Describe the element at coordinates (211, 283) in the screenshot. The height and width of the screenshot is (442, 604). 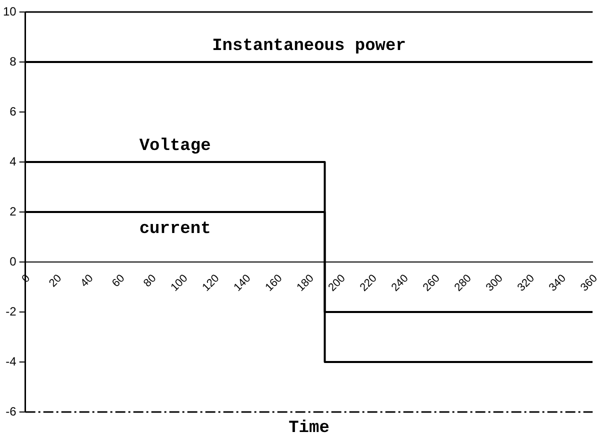
I see `x-tick-label: 120` at that location.